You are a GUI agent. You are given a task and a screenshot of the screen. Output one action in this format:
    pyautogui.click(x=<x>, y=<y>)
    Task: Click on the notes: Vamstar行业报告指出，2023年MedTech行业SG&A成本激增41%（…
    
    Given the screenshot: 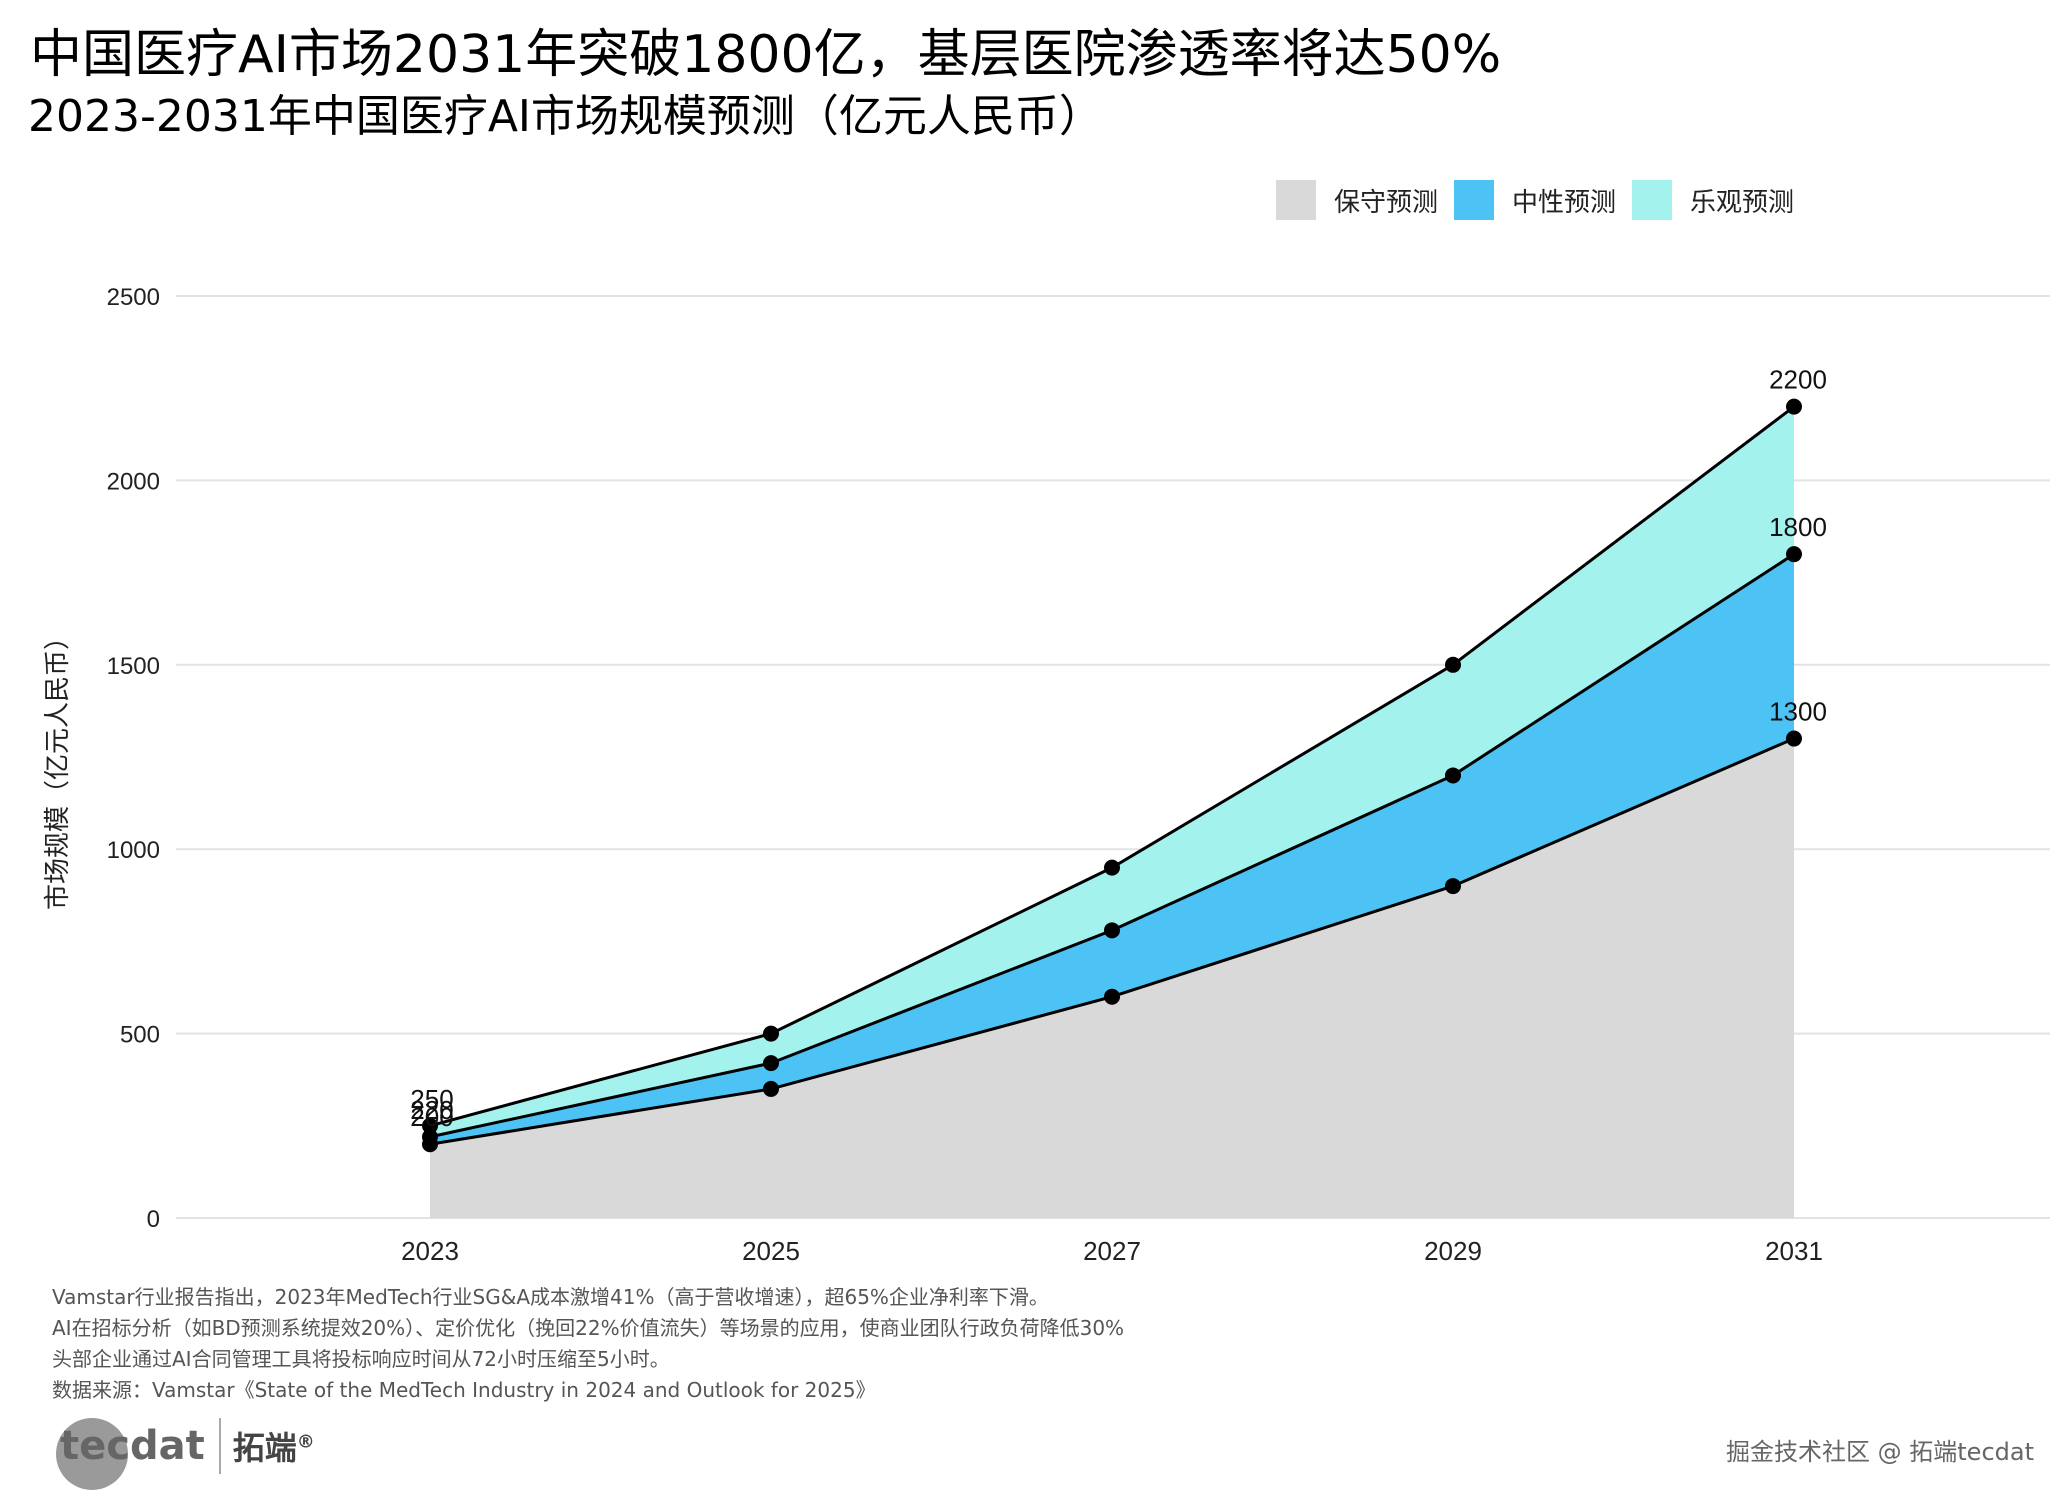 What is the action you would take?
    pyautogui.click(x=588, y=1344)
    